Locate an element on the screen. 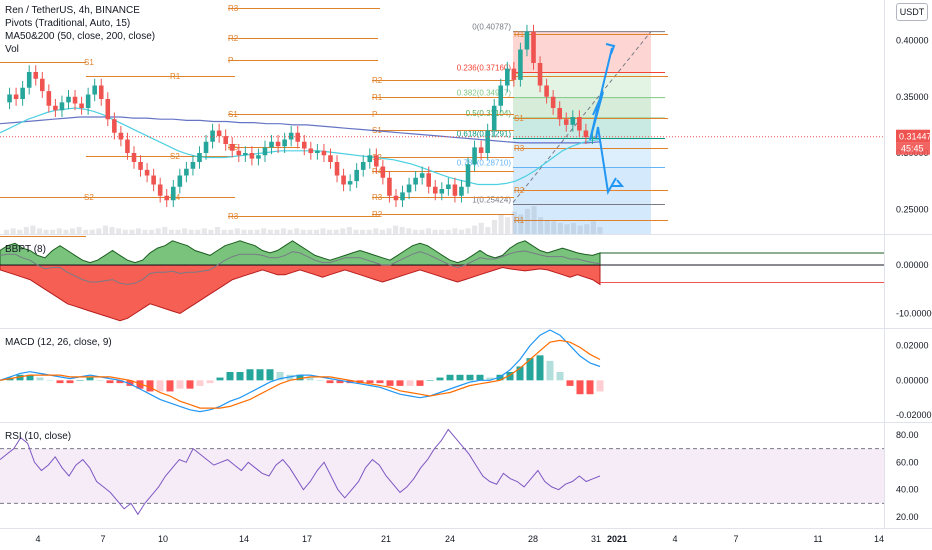  price-tick-1: 0.35000 is located at coordinates (912, 97).